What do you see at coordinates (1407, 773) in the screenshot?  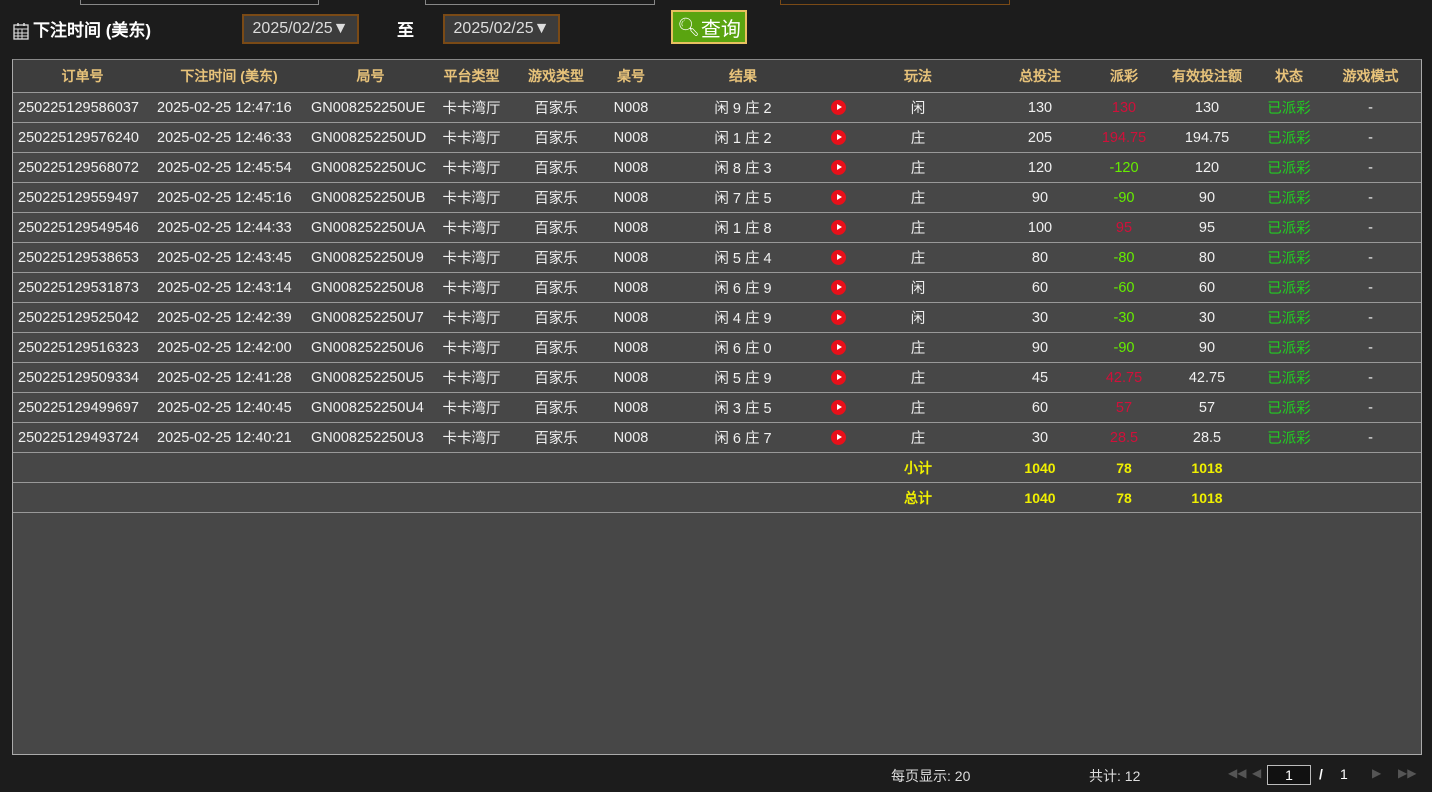 I see `last-page-icon: ▶▶` at bounding box center [1407, 773].